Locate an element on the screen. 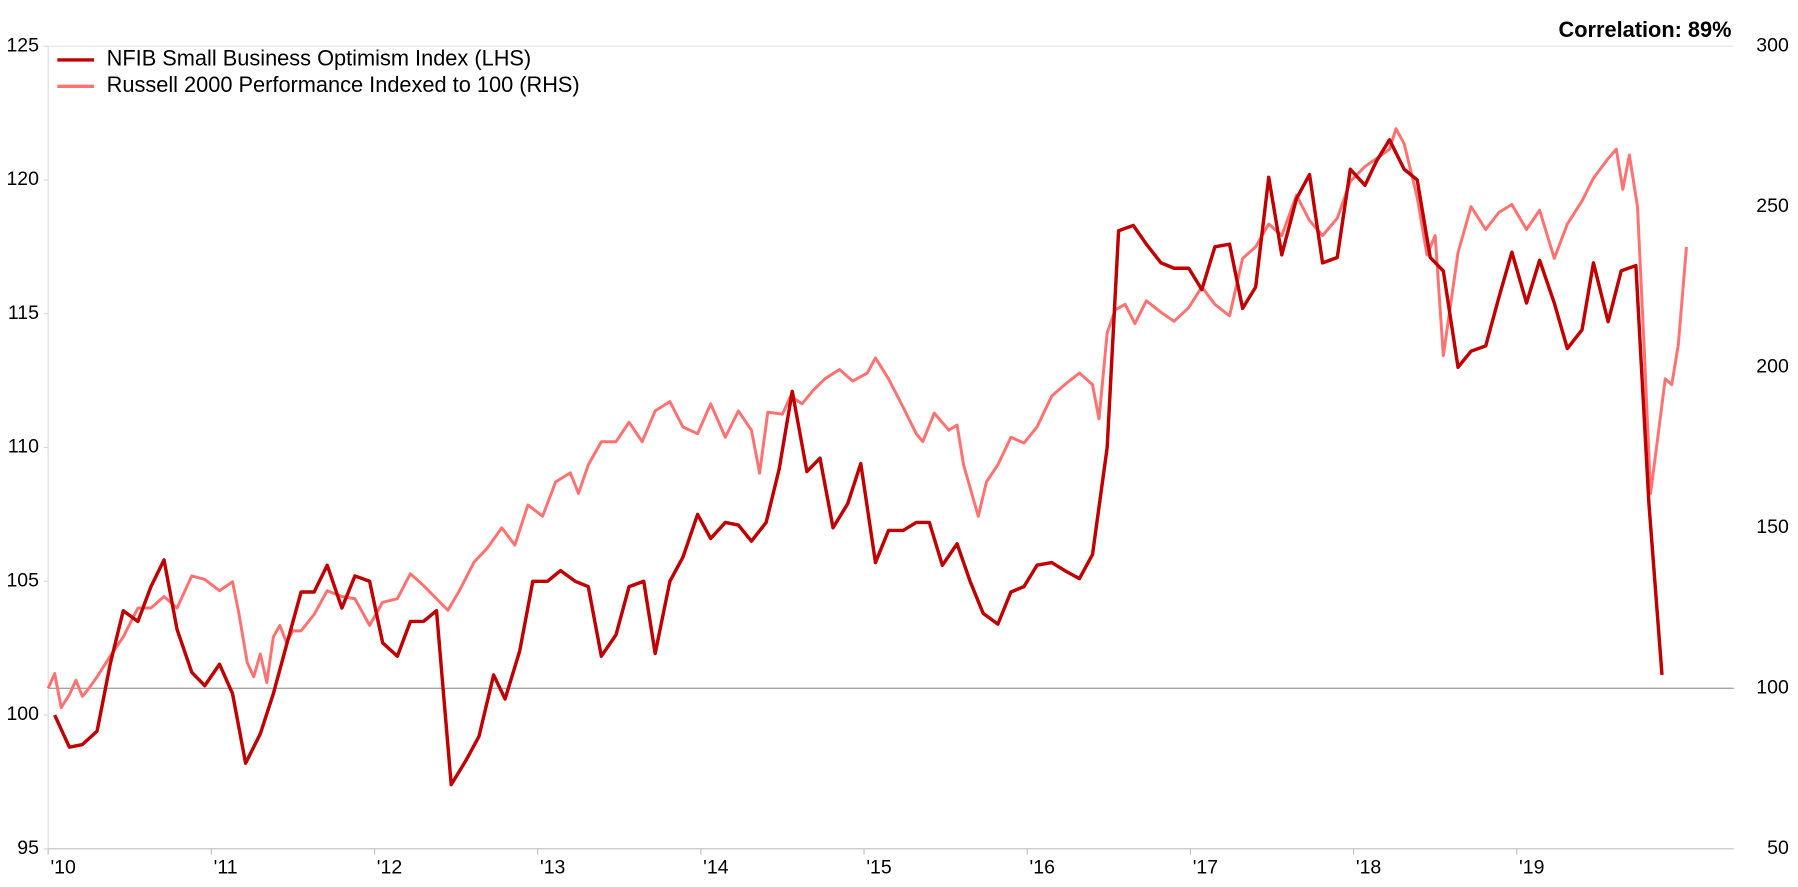  y2-tick-label: 50 is located at coordinates (1778, 848).